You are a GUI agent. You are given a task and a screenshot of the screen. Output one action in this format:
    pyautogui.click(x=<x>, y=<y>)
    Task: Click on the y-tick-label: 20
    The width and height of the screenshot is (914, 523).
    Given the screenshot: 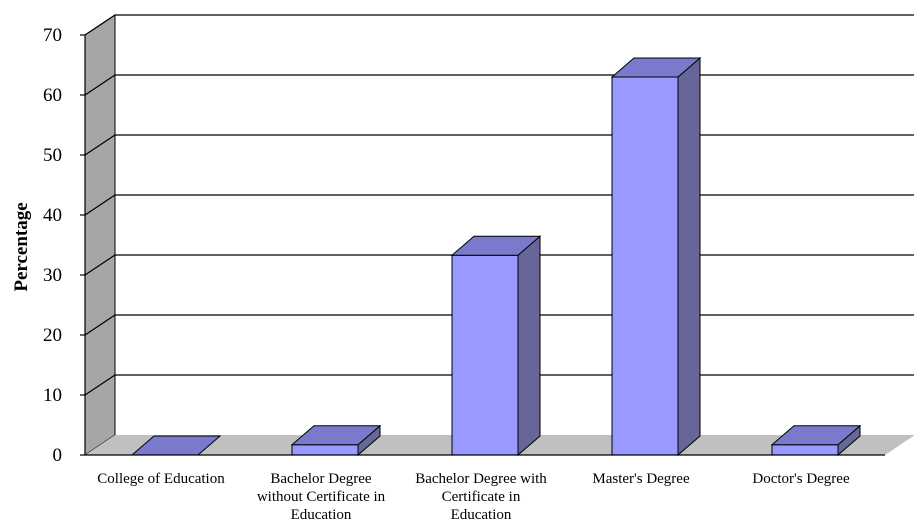 What is the action you would take?
    pyautogui.click(x=52, y=335)
    